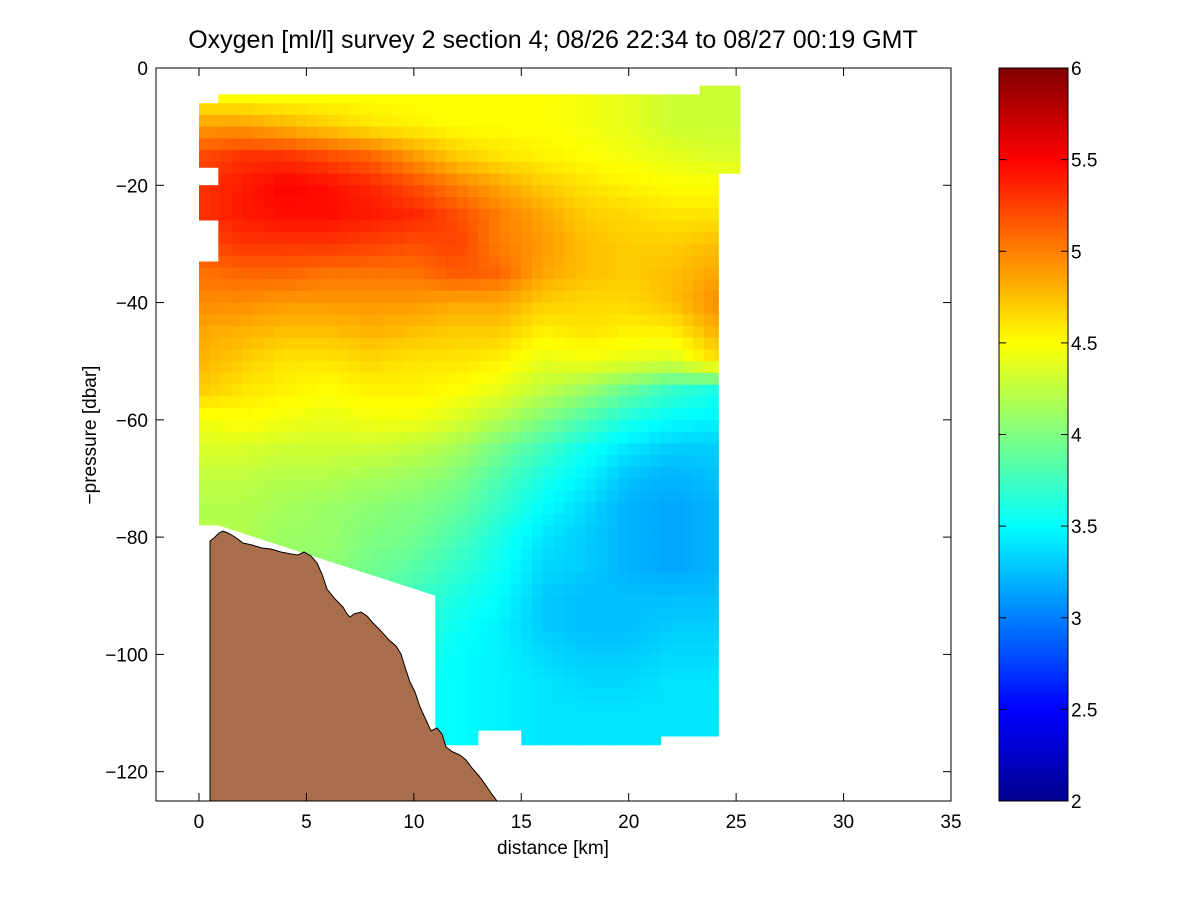  What do you see at coordinates (199, 822) in the screenshot?
I see `x-tick-label: 0` at bounding box center [199, 822].